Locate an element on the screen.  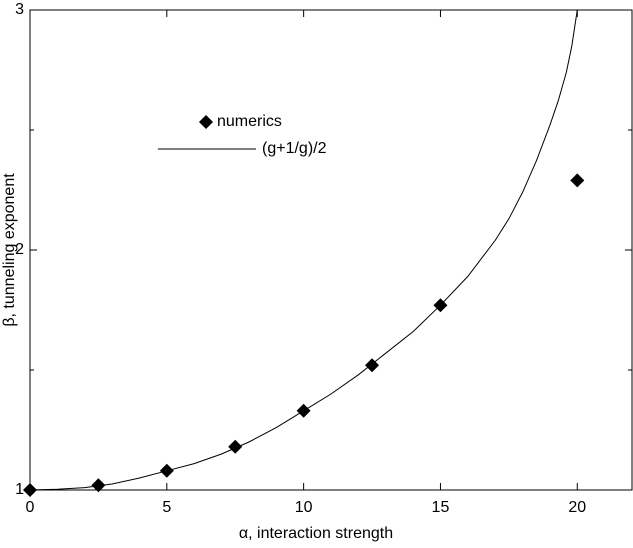
x-tick-label: 5 is located at coordinates (166, 507).